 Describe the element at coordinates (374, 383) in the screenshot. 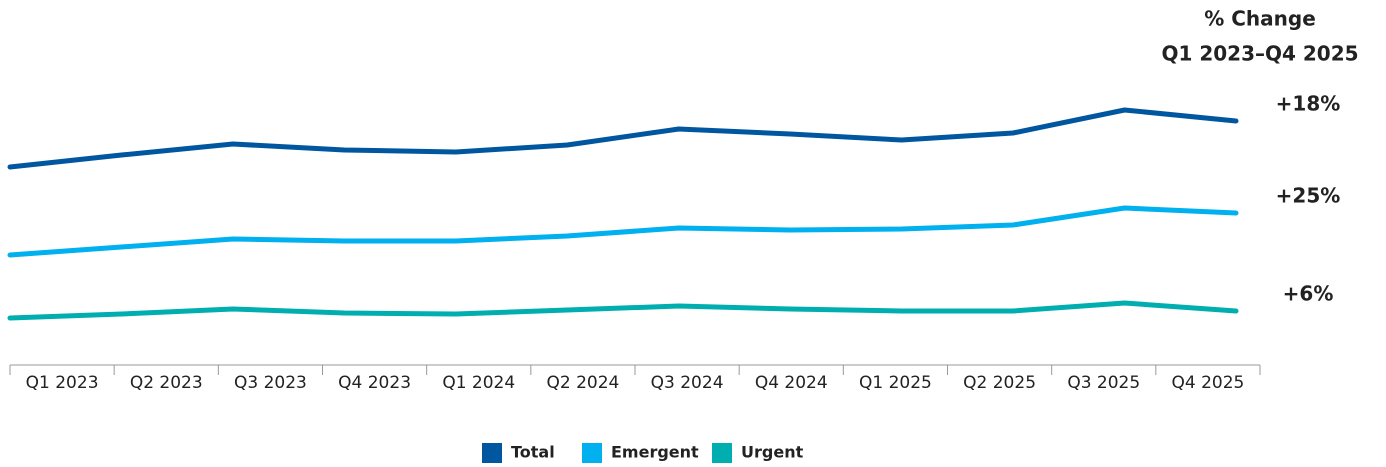

I see `x-tick-label: Q4 2023` at that location.